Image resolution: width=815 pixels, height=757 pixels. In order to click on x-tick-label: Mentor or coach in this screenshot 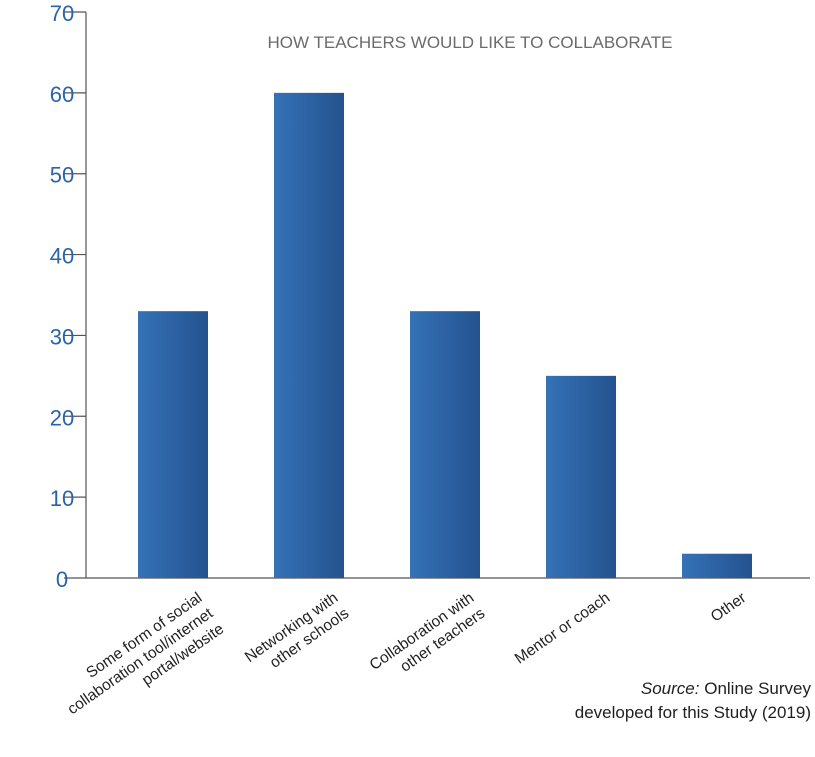, I will do `click(562, 628)`.